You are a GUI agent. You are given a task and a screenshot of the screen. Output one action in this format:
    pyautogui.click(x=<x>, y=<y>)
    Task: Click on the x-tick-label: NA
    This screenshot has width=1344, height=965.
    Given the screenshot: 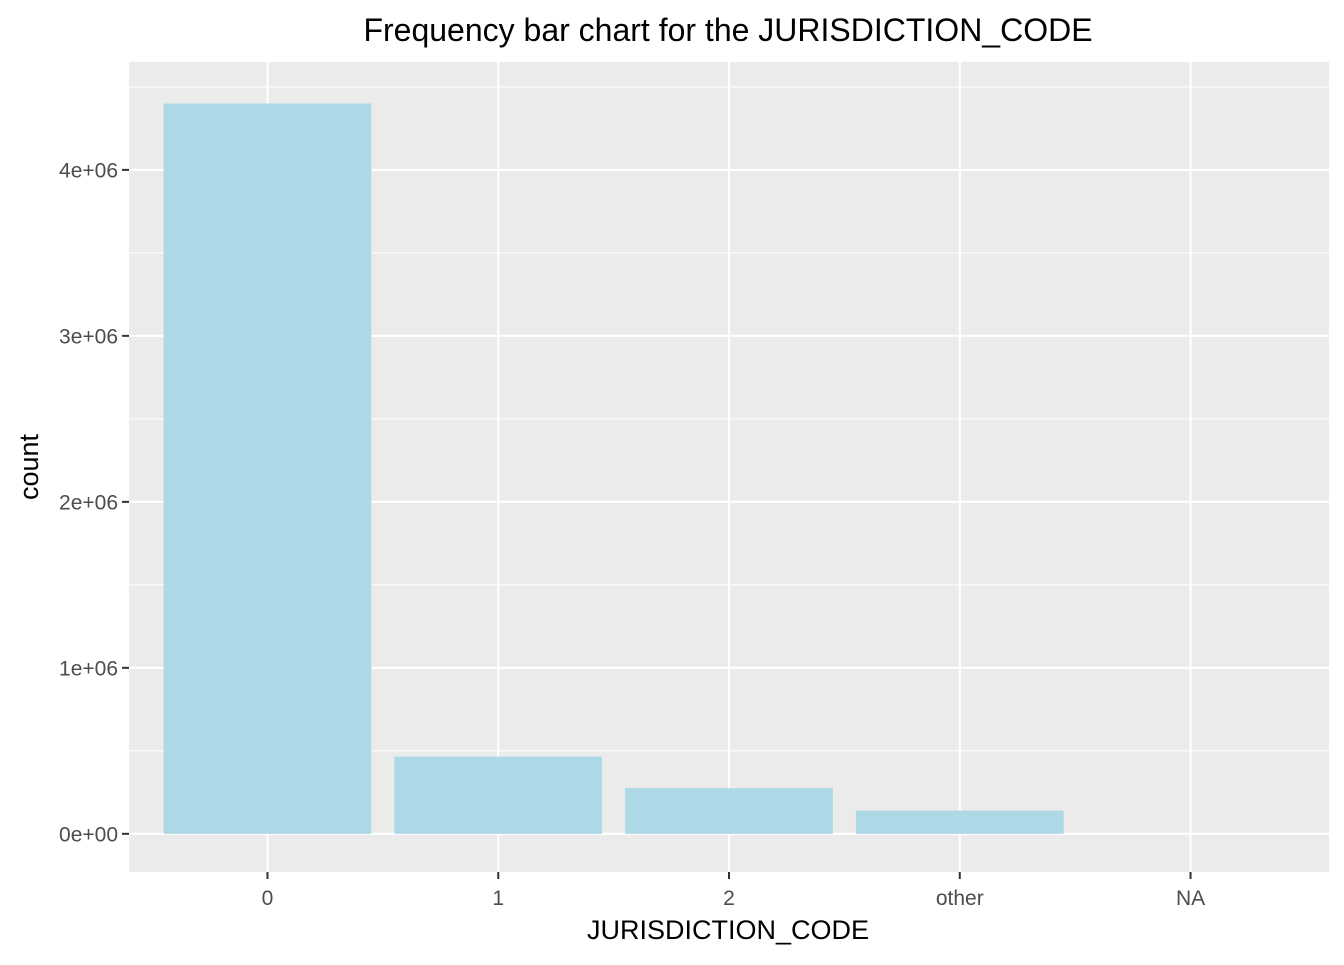 What is the action you would take?
    pyautogui.click(x=1190, y=898)
    